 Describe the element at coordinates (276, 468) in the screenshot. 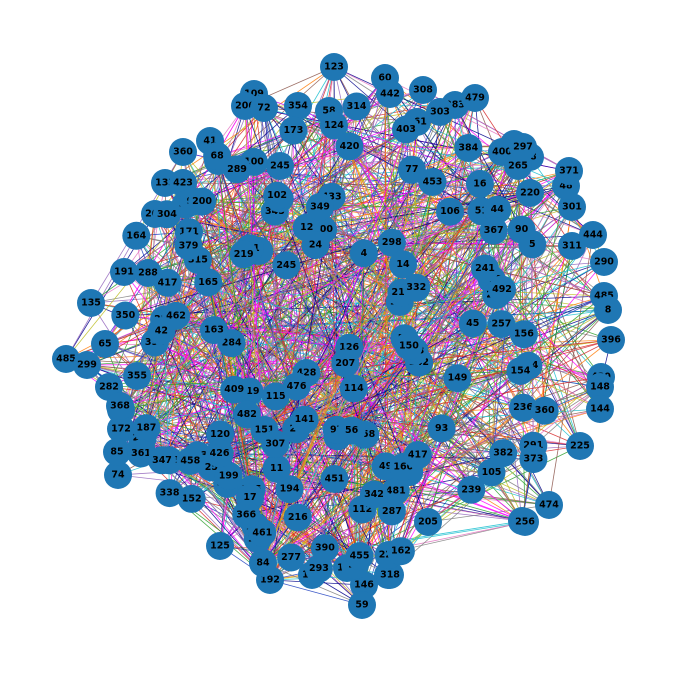

I see `graph-node: 11` at that location.